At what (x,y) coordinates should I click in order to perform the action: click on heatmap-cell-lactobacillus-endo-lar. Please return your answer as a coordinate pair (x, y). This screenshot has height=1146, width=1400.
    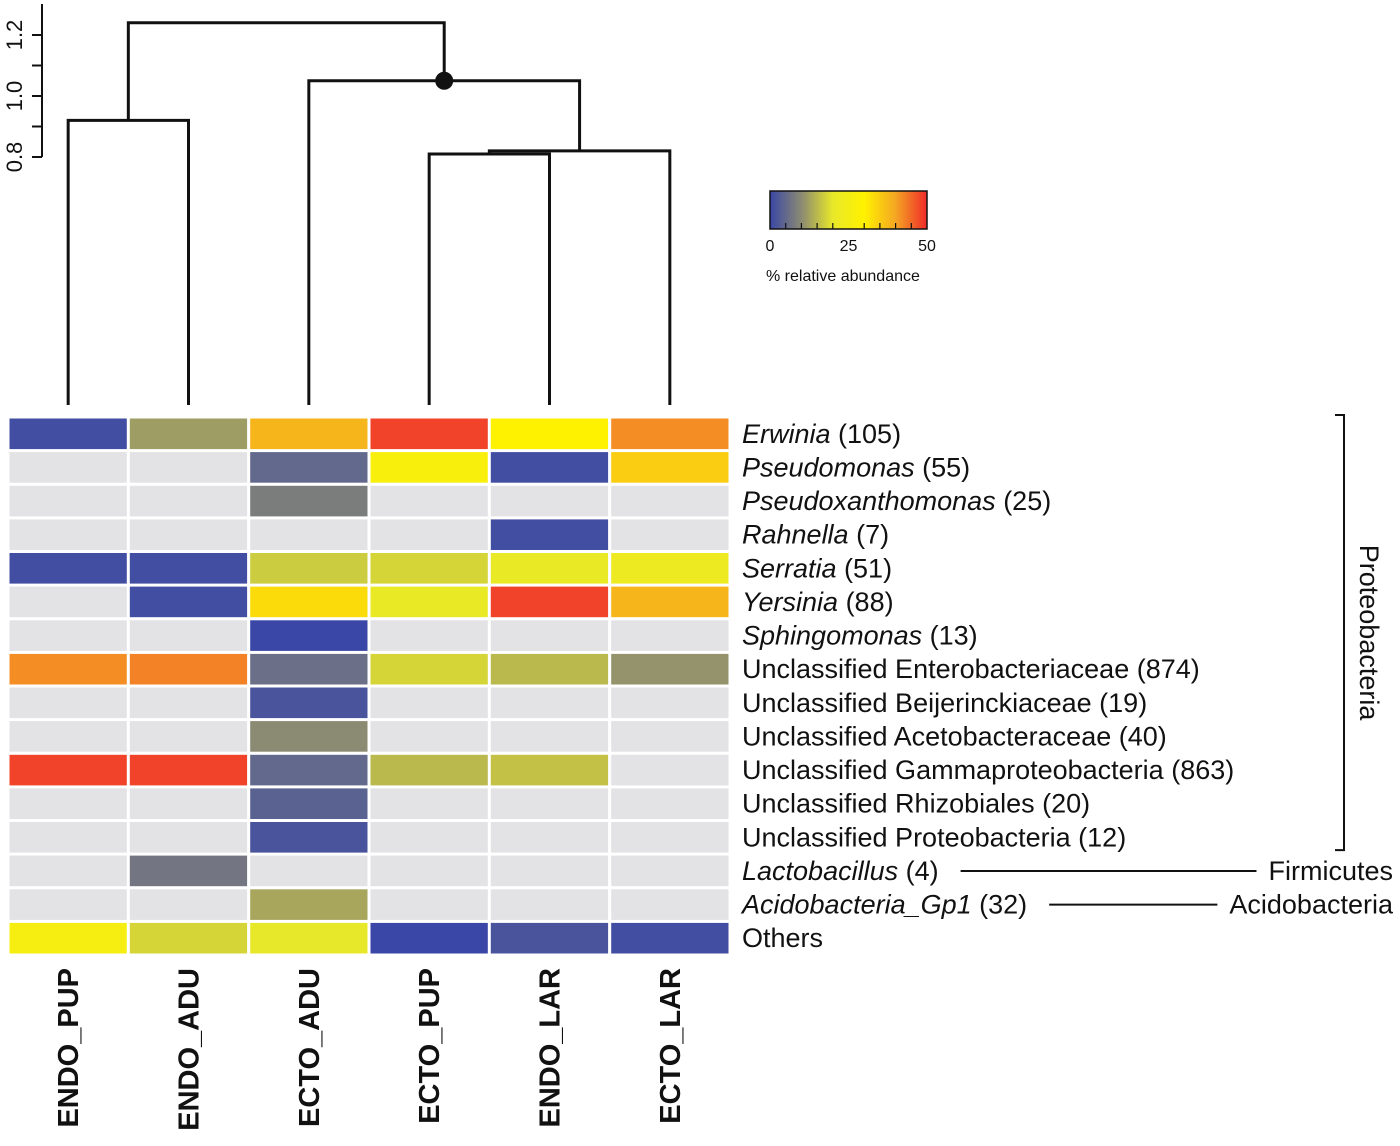
    Looking at the image, I should click on (549, 871).